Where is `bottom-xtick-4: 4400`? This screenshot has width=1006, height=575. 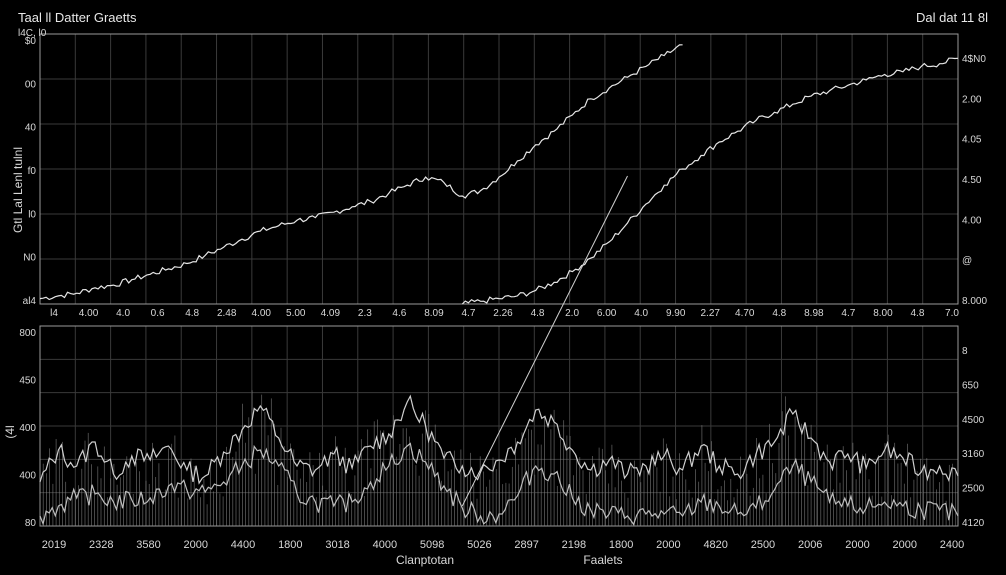
bottom-xtick-4: 4400 is located at coordinates (243, 545).